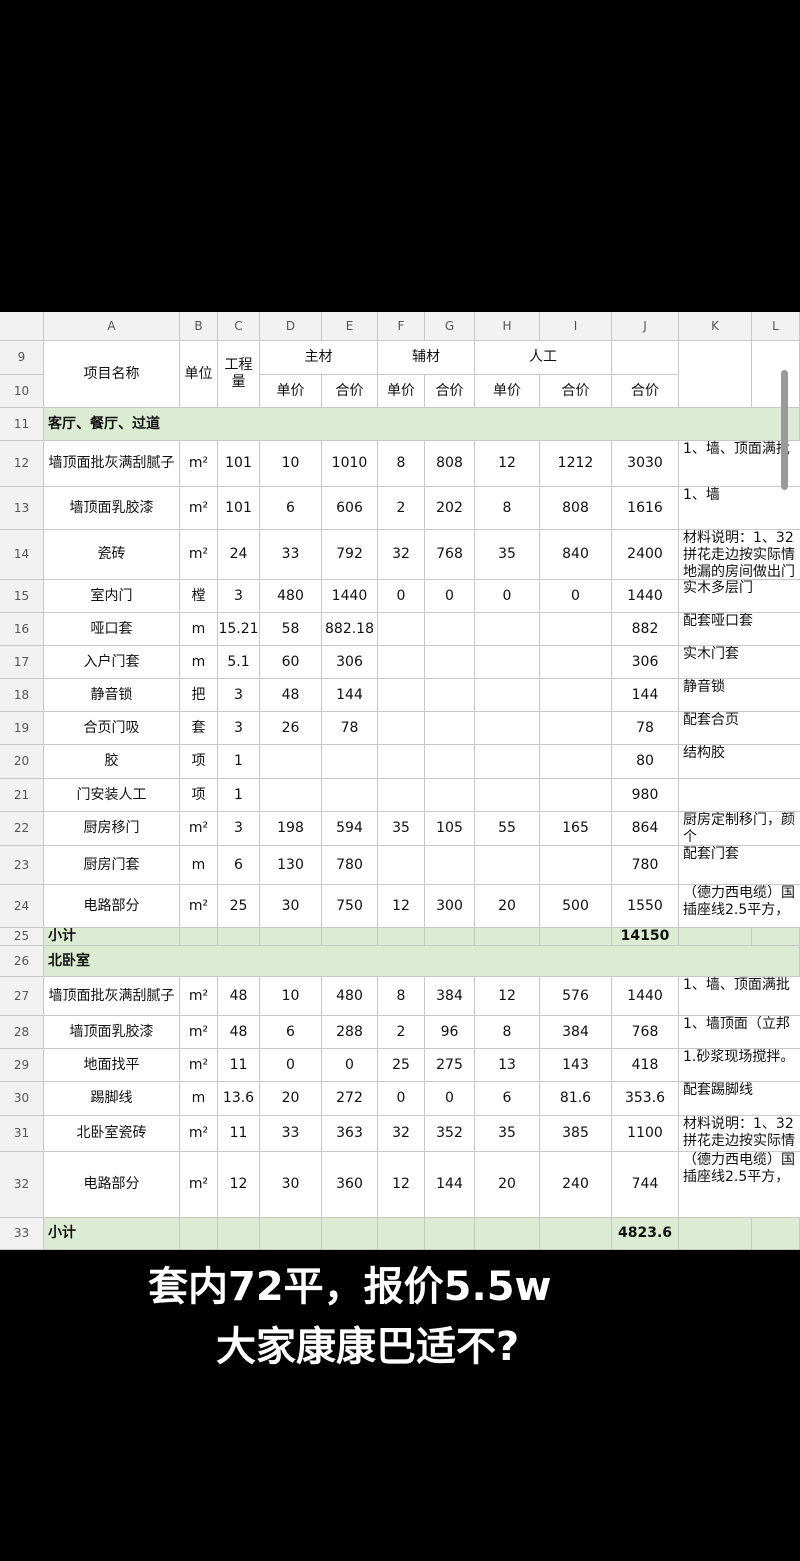  What do you see at coordinates (645, 1185) in the screenshot?
I see `cell: 744` at bounding box center [645, 1185].